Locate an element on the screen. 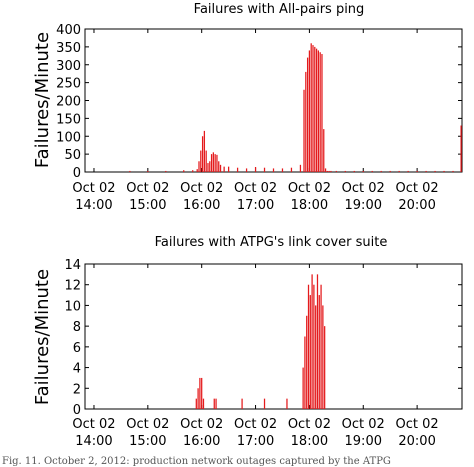 The image size is (474, 467). y-tick-label: 400 is located at coordinates (68, 30).